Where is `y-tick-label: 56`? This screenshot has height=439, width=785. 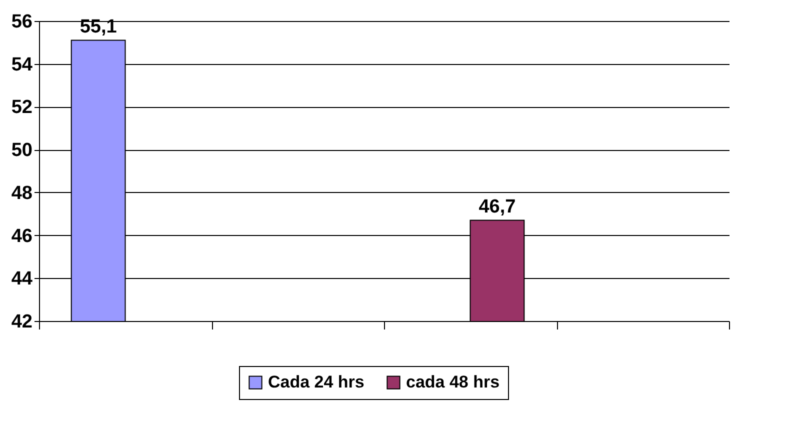 y-tick-label: 56 is located at coordinates (21, 22).